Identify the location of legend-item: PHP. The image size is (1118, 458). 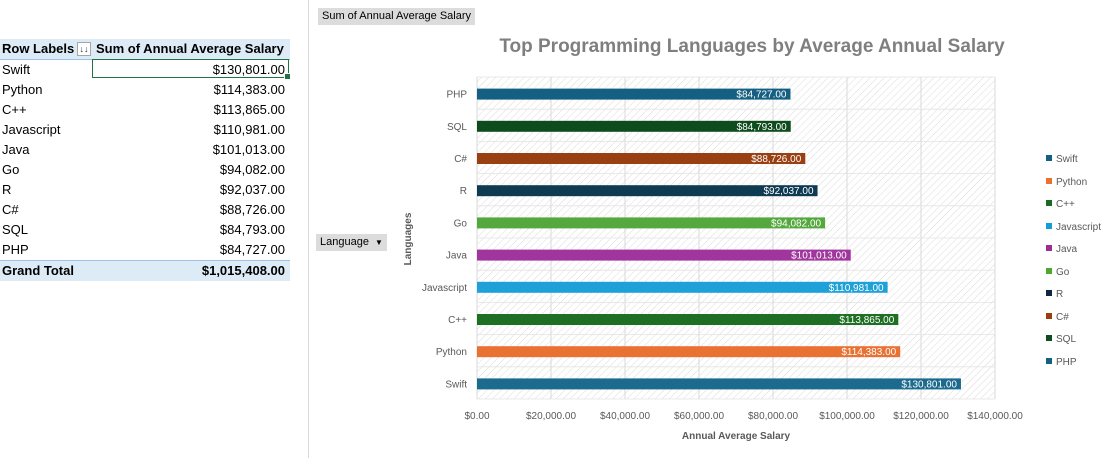
(1073, 367).